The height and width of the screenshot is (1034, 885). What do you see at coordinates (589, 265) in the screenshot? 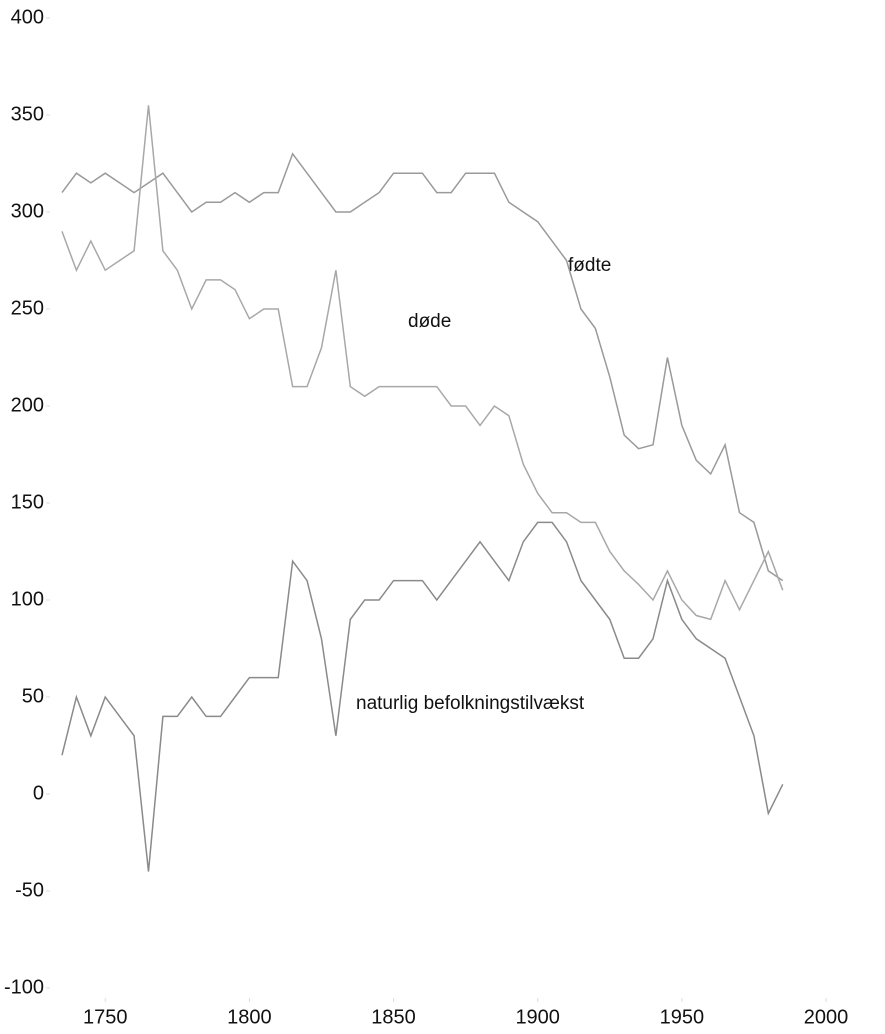
I see `series-label: fødte` at bounding box center [589, 265].